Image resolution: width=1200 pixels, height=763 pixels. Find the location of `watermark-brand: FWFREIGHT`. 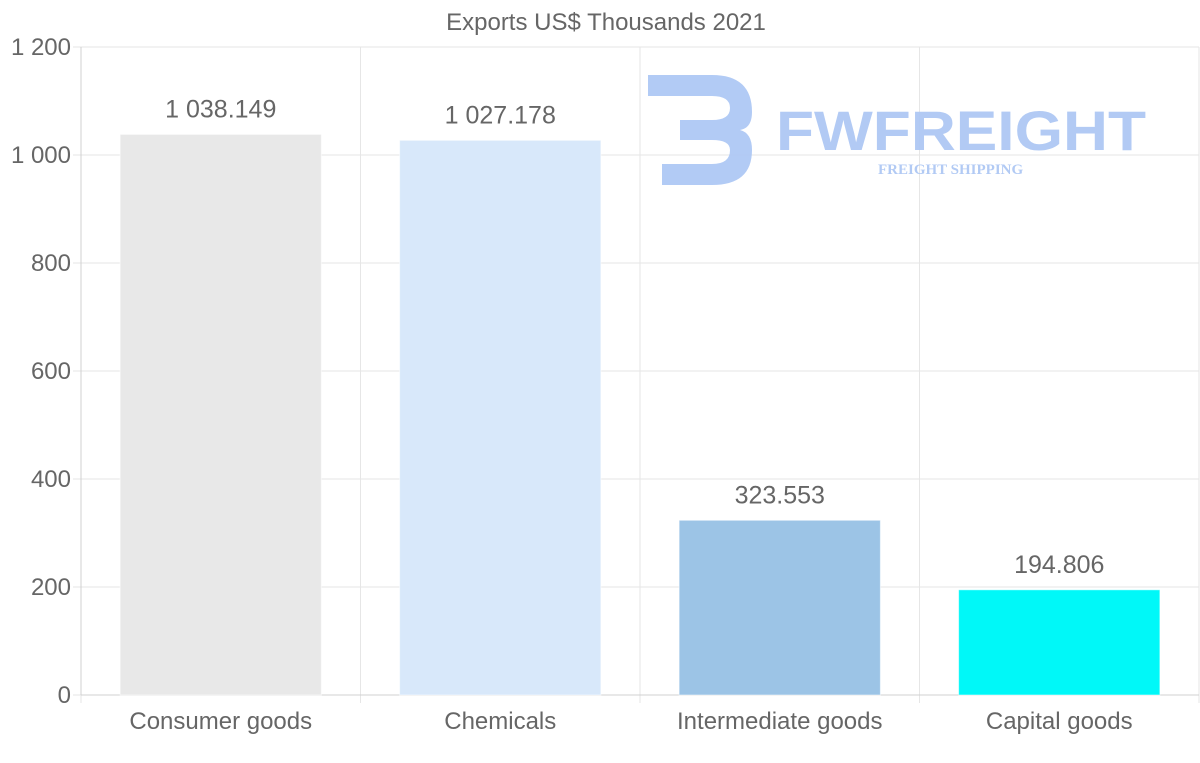

watermark-brand: FWFREIGHT is located at coordinates (961, 130).